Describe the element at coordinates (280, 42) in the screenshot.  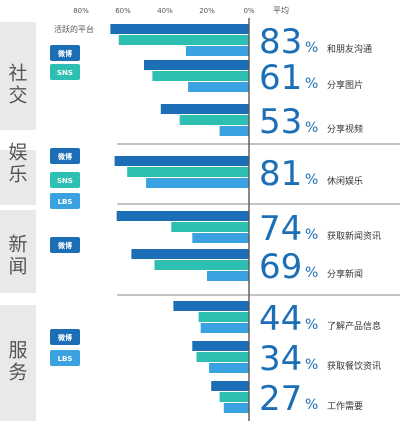
I see `average-value: 83` at that location.